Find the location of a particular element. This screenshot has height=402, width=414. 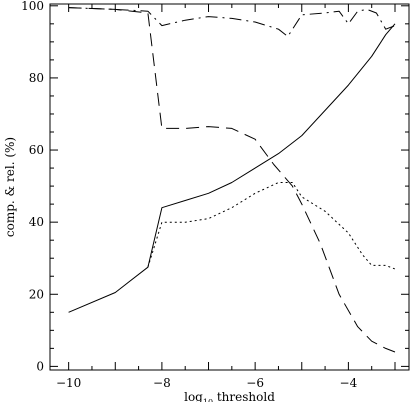

x-tick-label: −8 is located at coordinates (162, 383).